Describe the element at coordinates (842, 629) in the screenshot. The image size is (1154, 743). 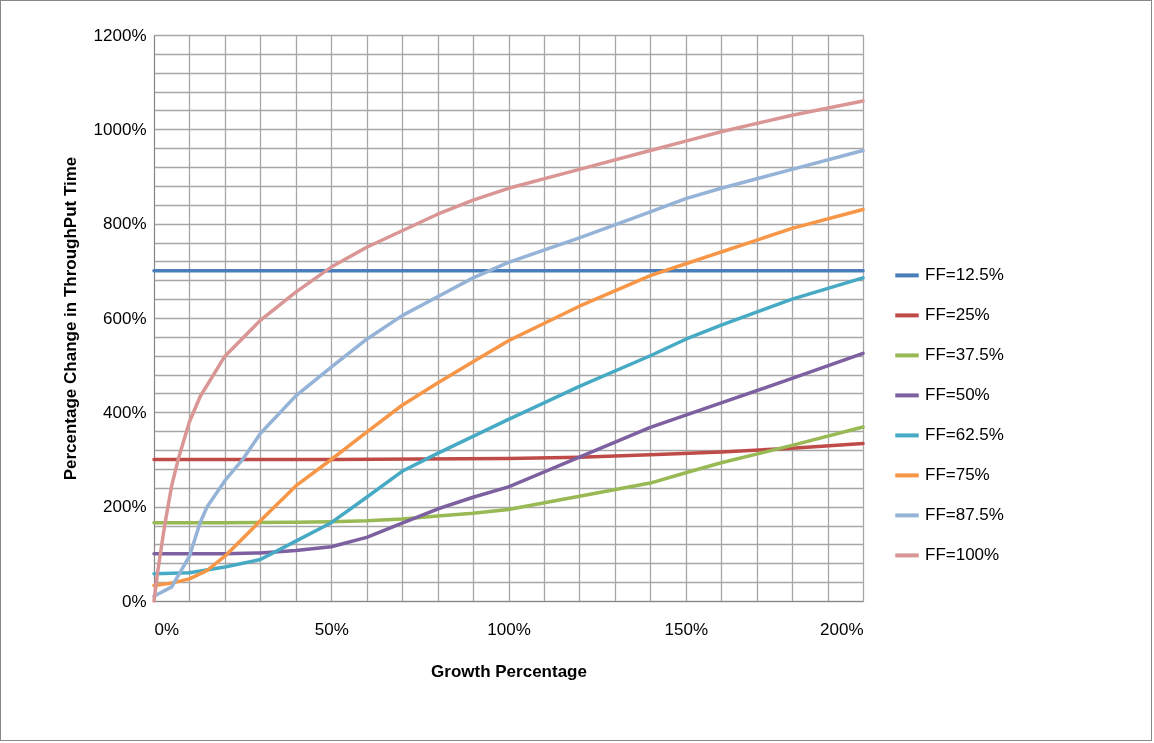
I see `x-tick-label: 200%` at that location.